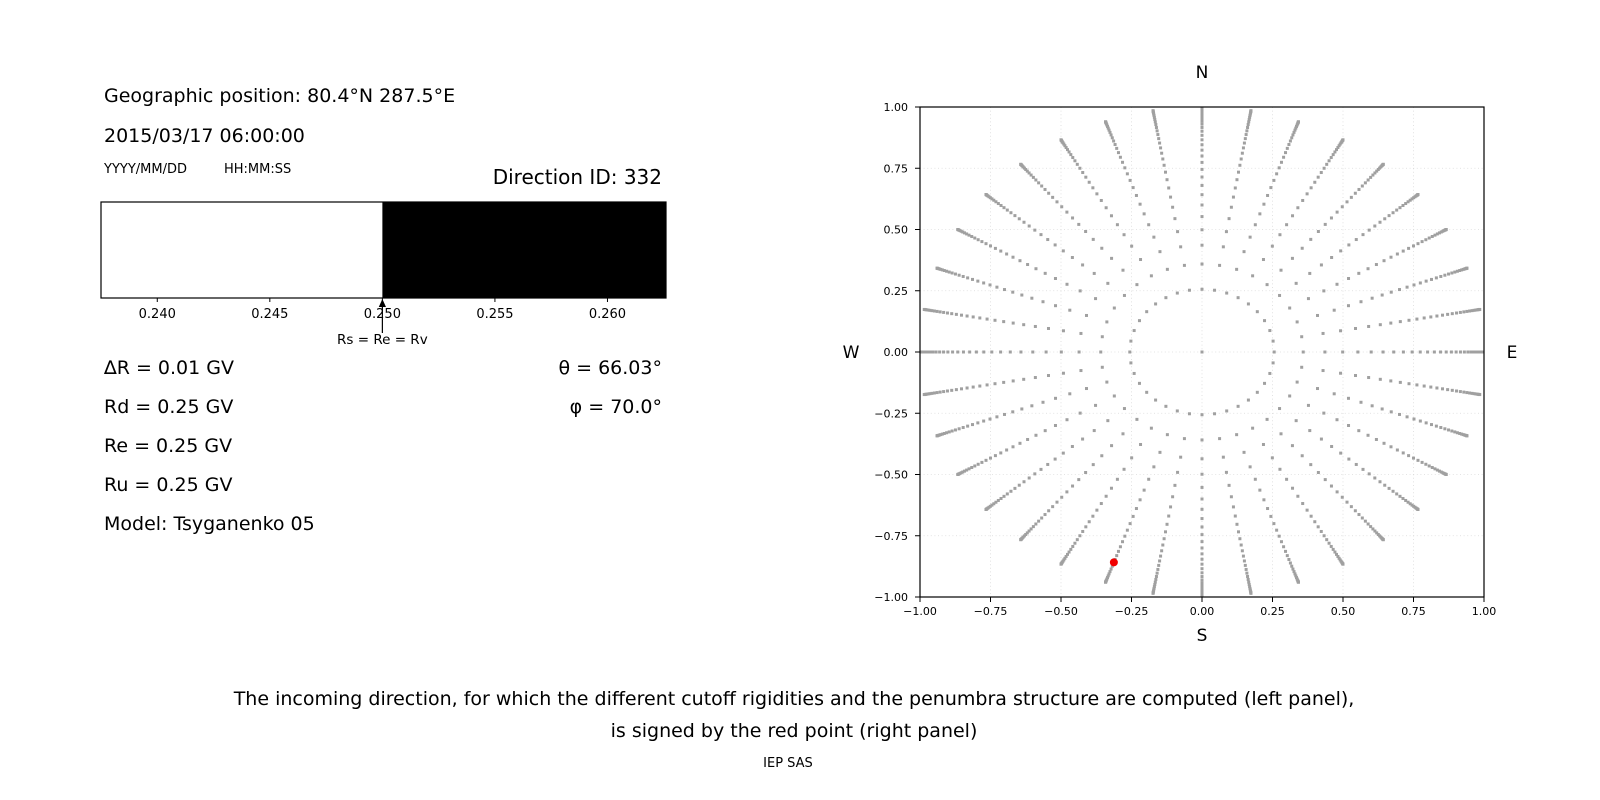  What do you see at coordinates (280, 96) in the screenshot?
I see `geographic-position-label: Geographic position: 80.4°N 287.5°E` at bounding box center [280, 96].